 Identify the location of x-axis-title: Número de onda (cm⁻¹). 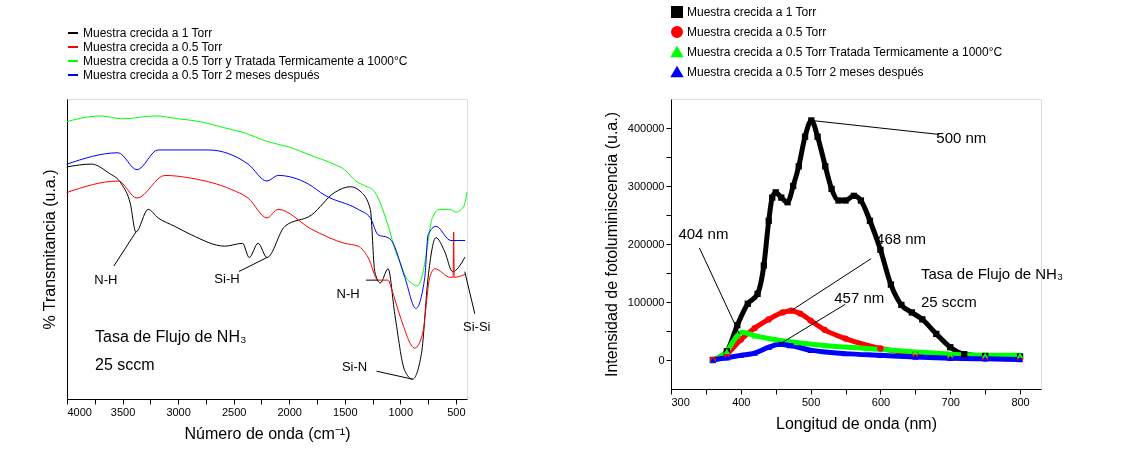
(267, 433).